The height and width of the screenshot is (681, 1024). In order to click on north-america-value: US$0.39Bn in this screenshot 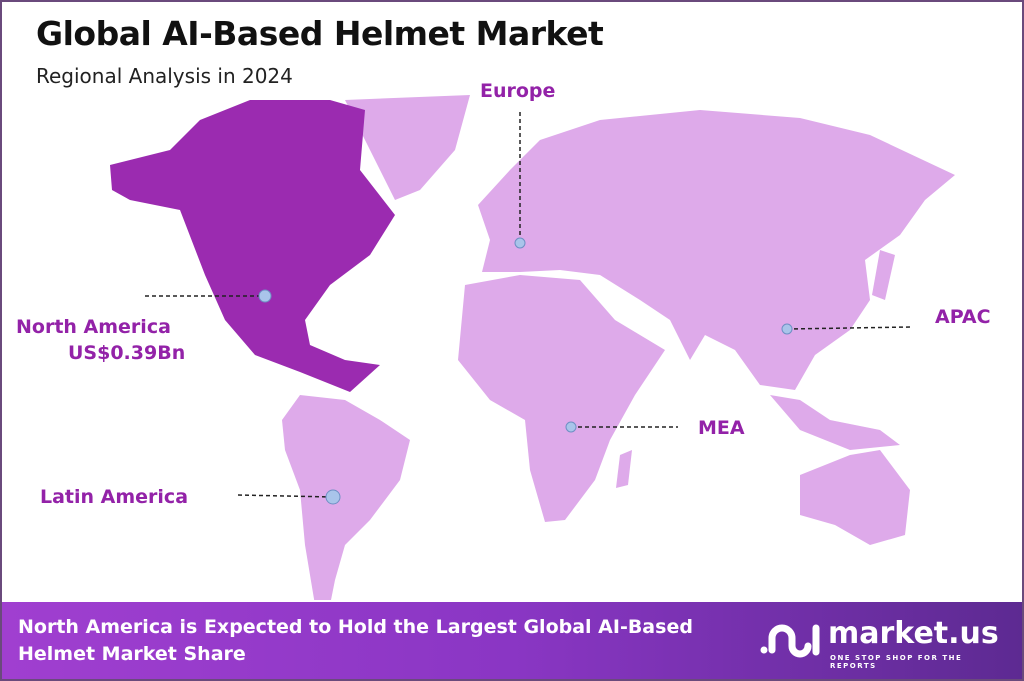, I will do `click(127, 353)`.